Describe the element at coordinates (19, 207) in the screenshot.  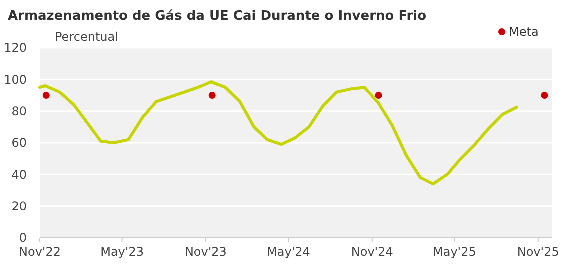
I see `y-tick-label: 20` at that location.